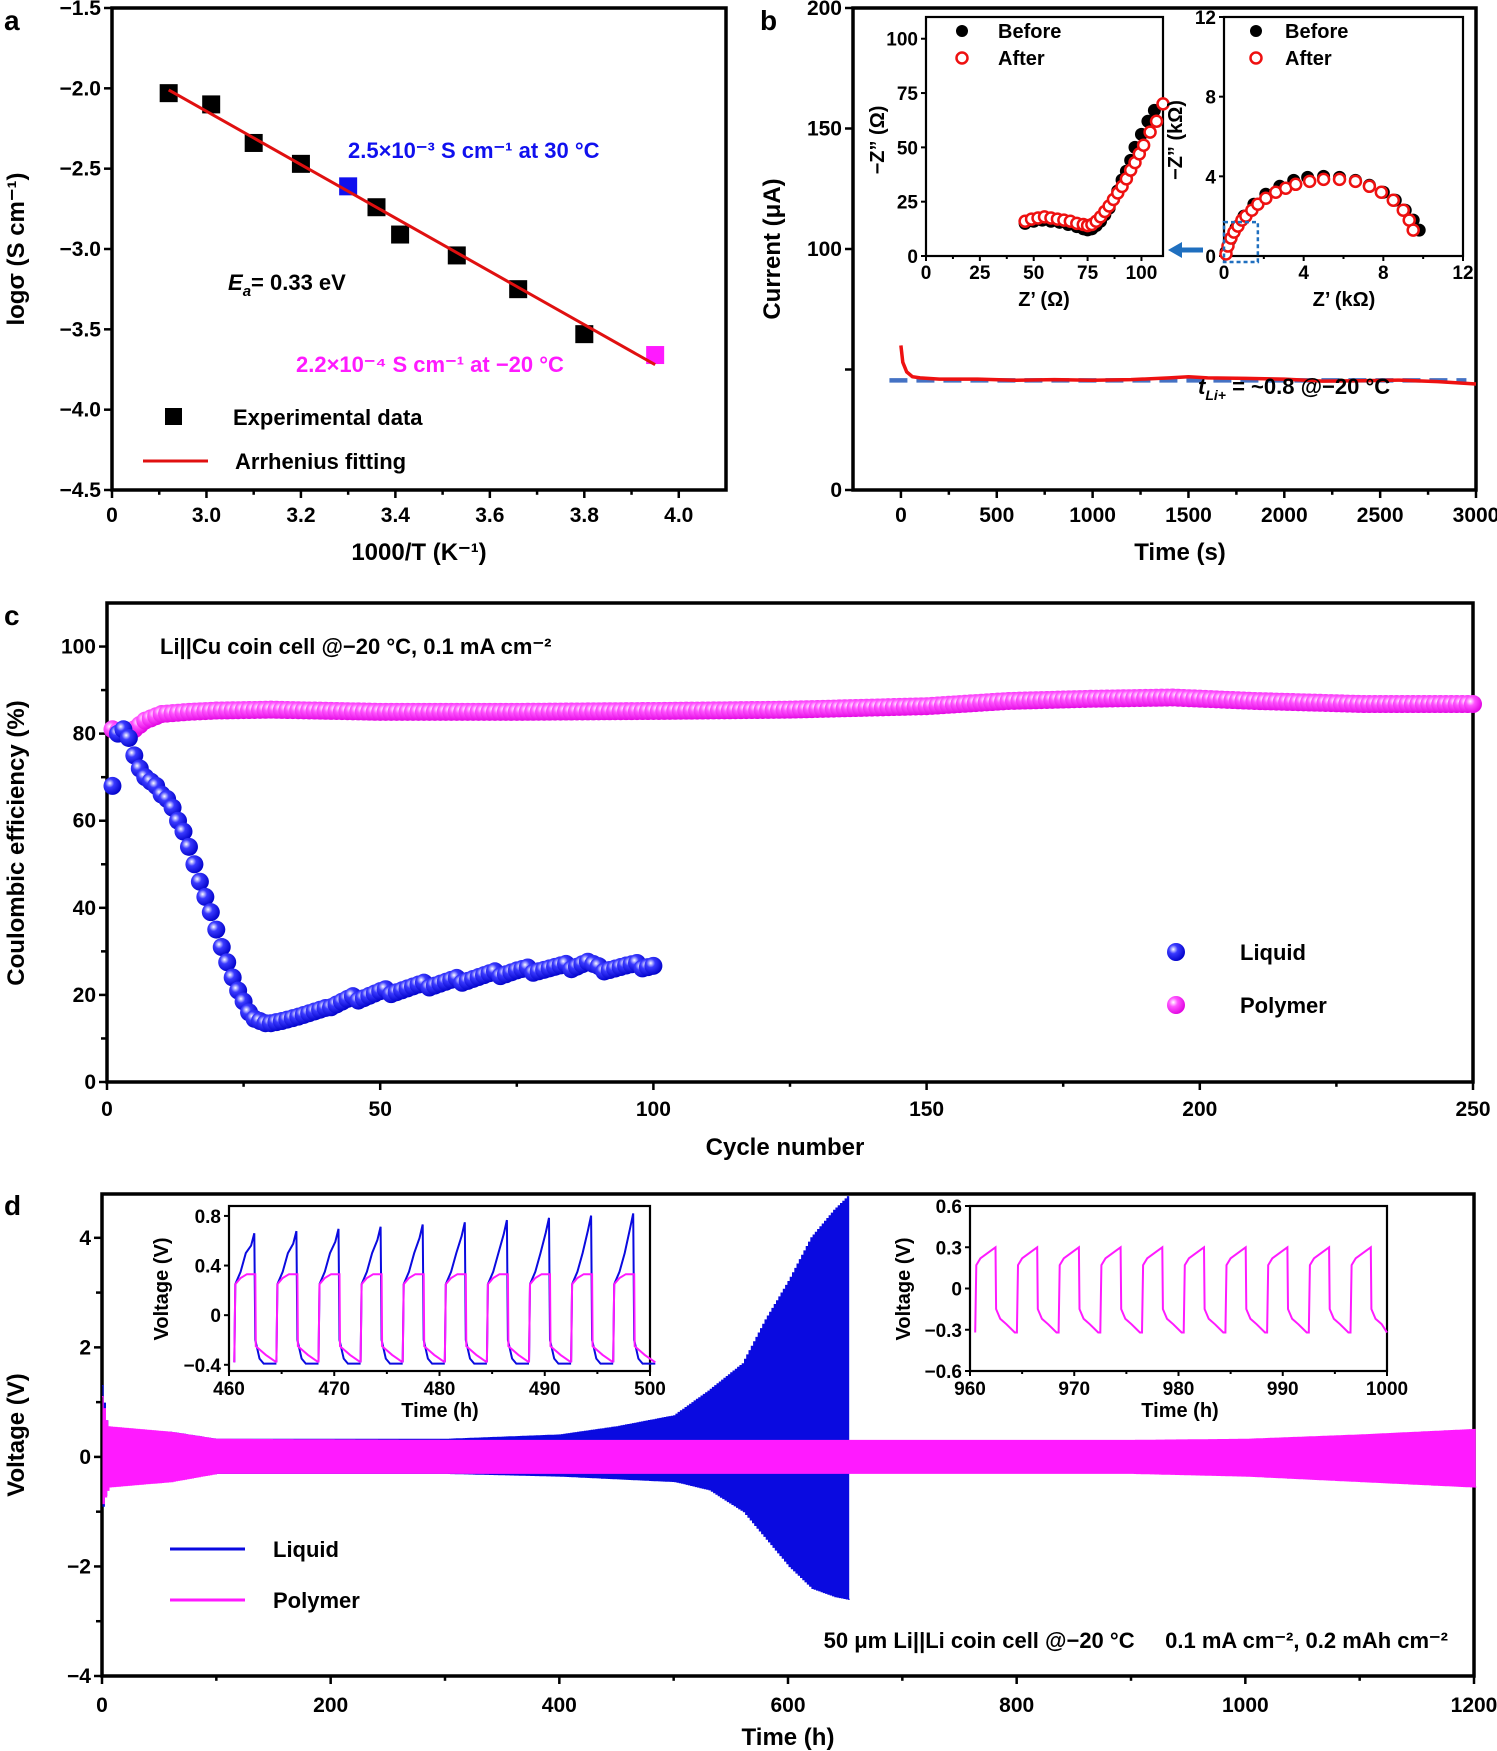 The height and width of the screenshot is (1751, 1497). What do you see at coordinates (12, 20) in the screenshot?
I see `panel-label-a: a` at bounding box center [12, 20].